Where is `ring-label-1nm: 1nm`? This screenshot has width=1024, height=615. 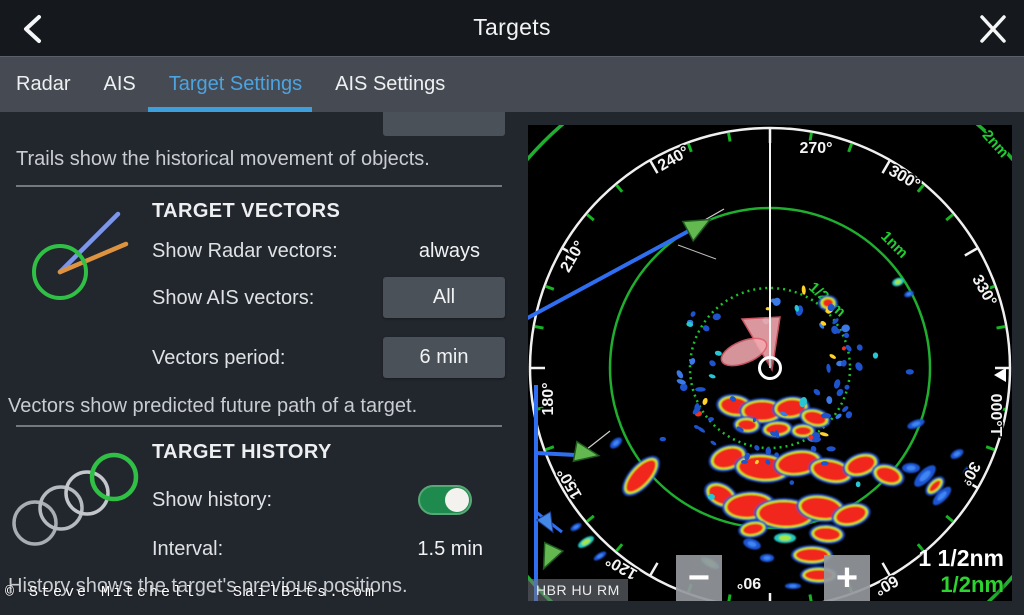 ring-label-1nm: 1nm is located at coordinates (894, 245).